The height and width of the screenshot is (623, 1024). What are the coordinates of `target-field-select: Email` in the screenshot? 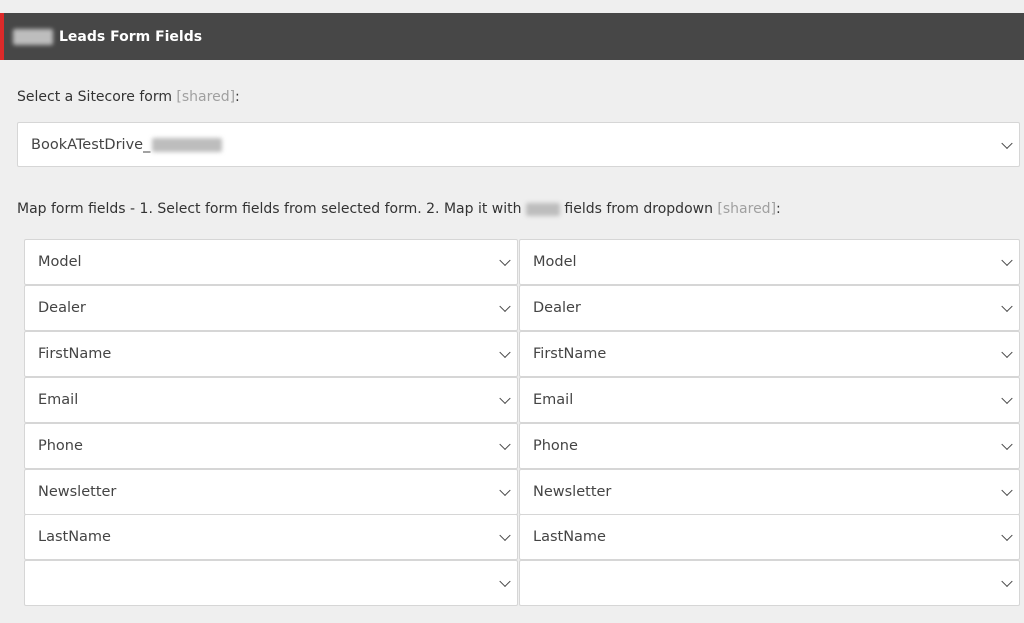 It's located at (769, 399).